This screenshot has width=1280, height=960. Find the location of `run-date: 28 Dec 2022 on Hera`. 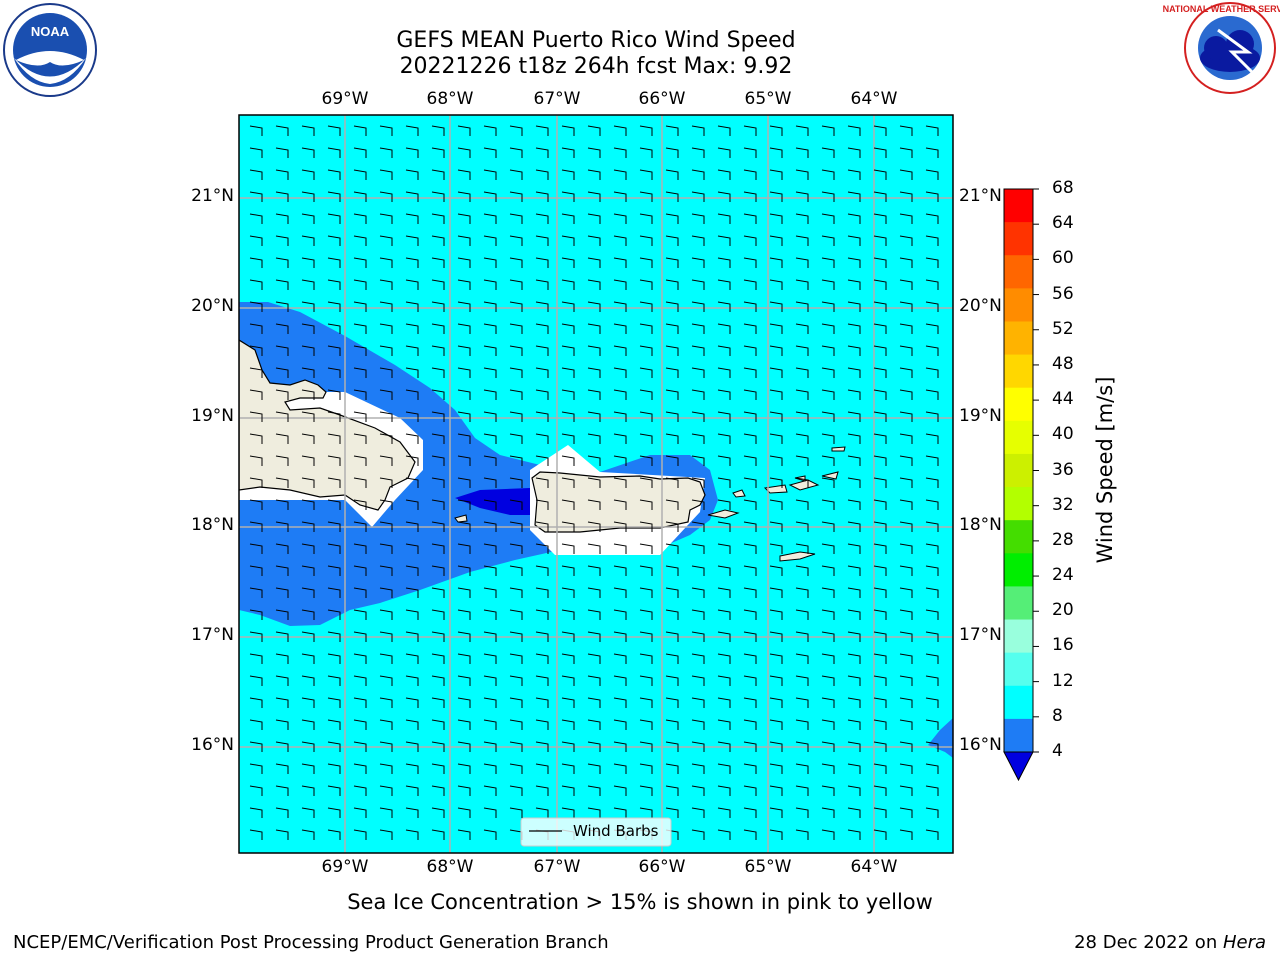

run-date: 28 Dec 2022 on Hera is located at coordinates (1170, 942).